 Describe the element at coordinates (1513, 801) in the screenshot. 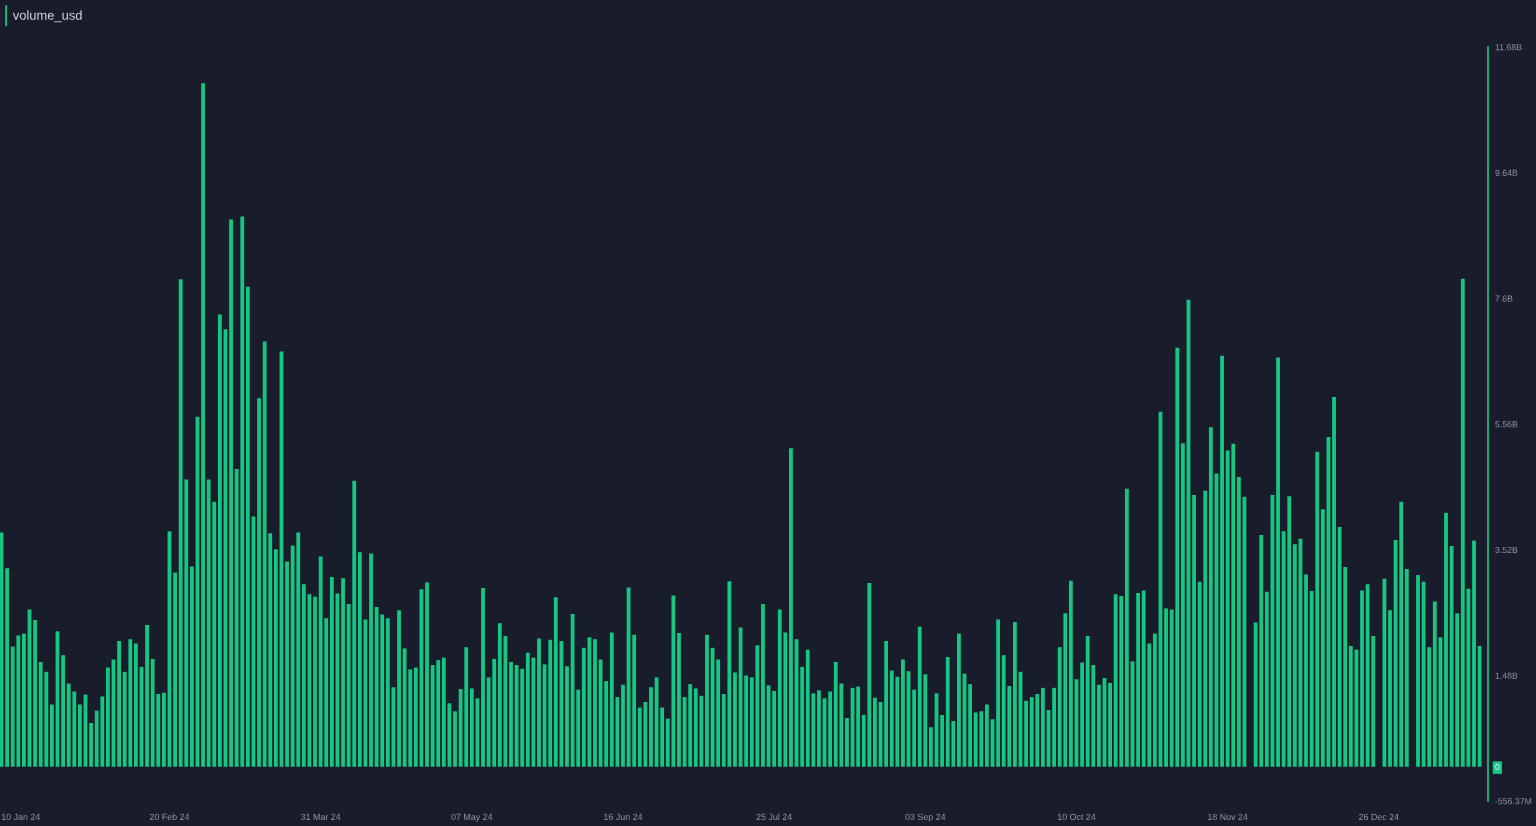

I see `y-tick-label: -556.37M` at that location.